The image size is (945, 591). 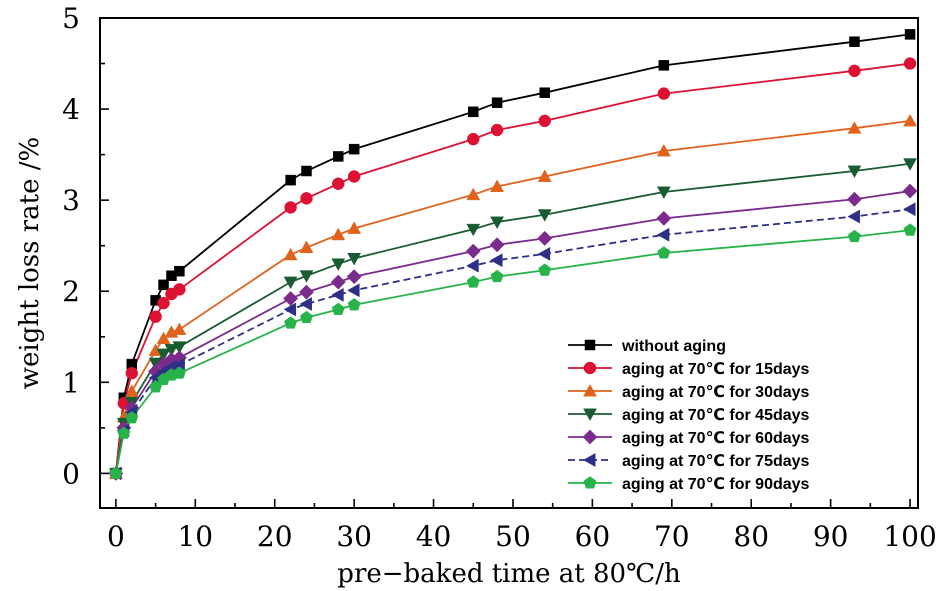 What do you see at coordinates (672, 536) in the screenshot?
I see `x-tick-label: 70` at bounding box center [672, 536].